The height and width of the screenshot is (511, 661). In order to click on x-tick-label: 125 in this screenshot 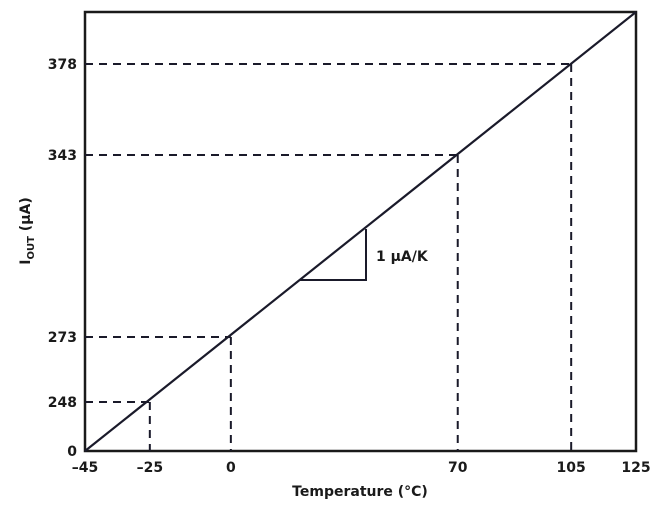, I will do `click(635, 468)`.